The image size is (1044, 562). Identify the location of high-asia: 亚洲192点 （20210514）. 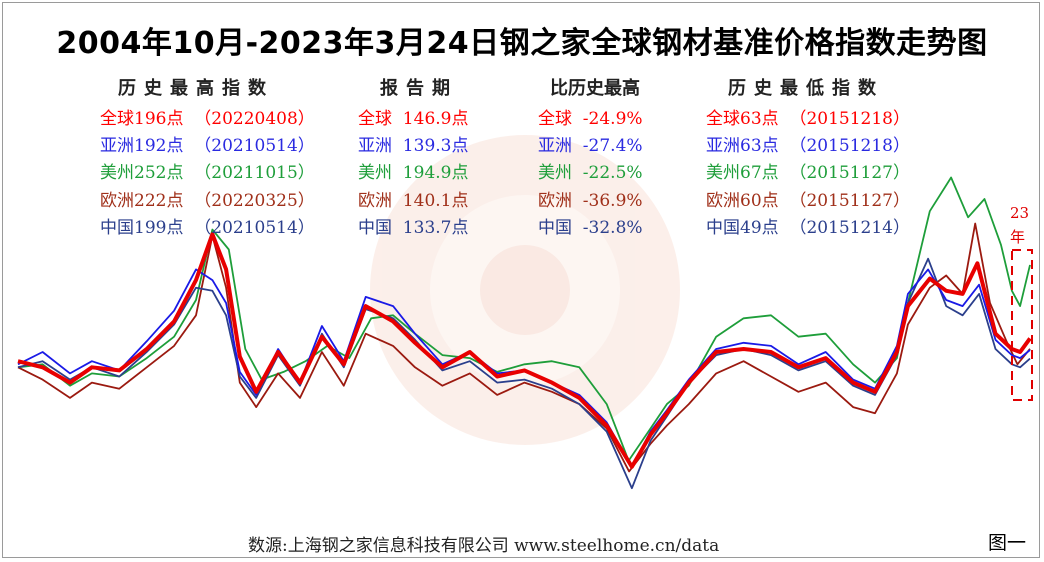
(207, 146).